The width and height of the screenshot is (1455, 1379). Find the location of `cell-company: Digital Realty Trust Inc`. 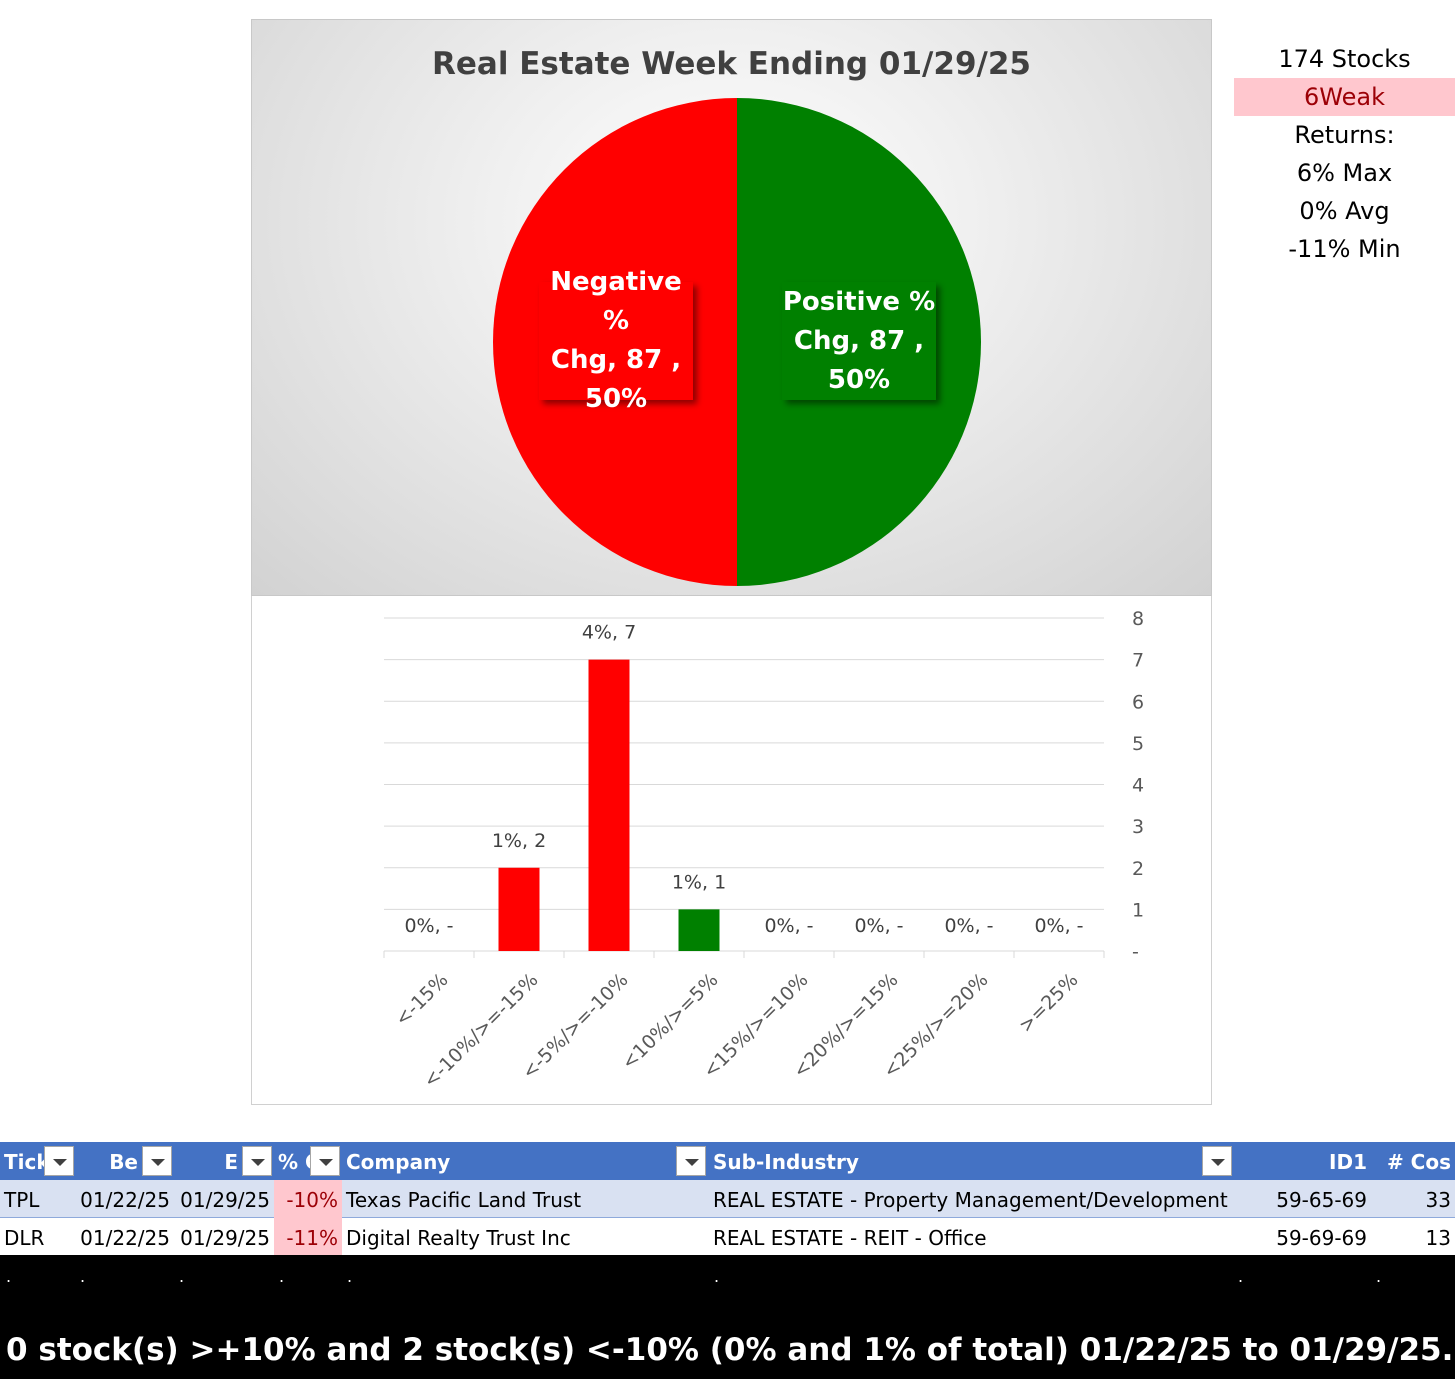

cell-company: Digital Realty Trust Inc is located at coordinates (458, 1238).